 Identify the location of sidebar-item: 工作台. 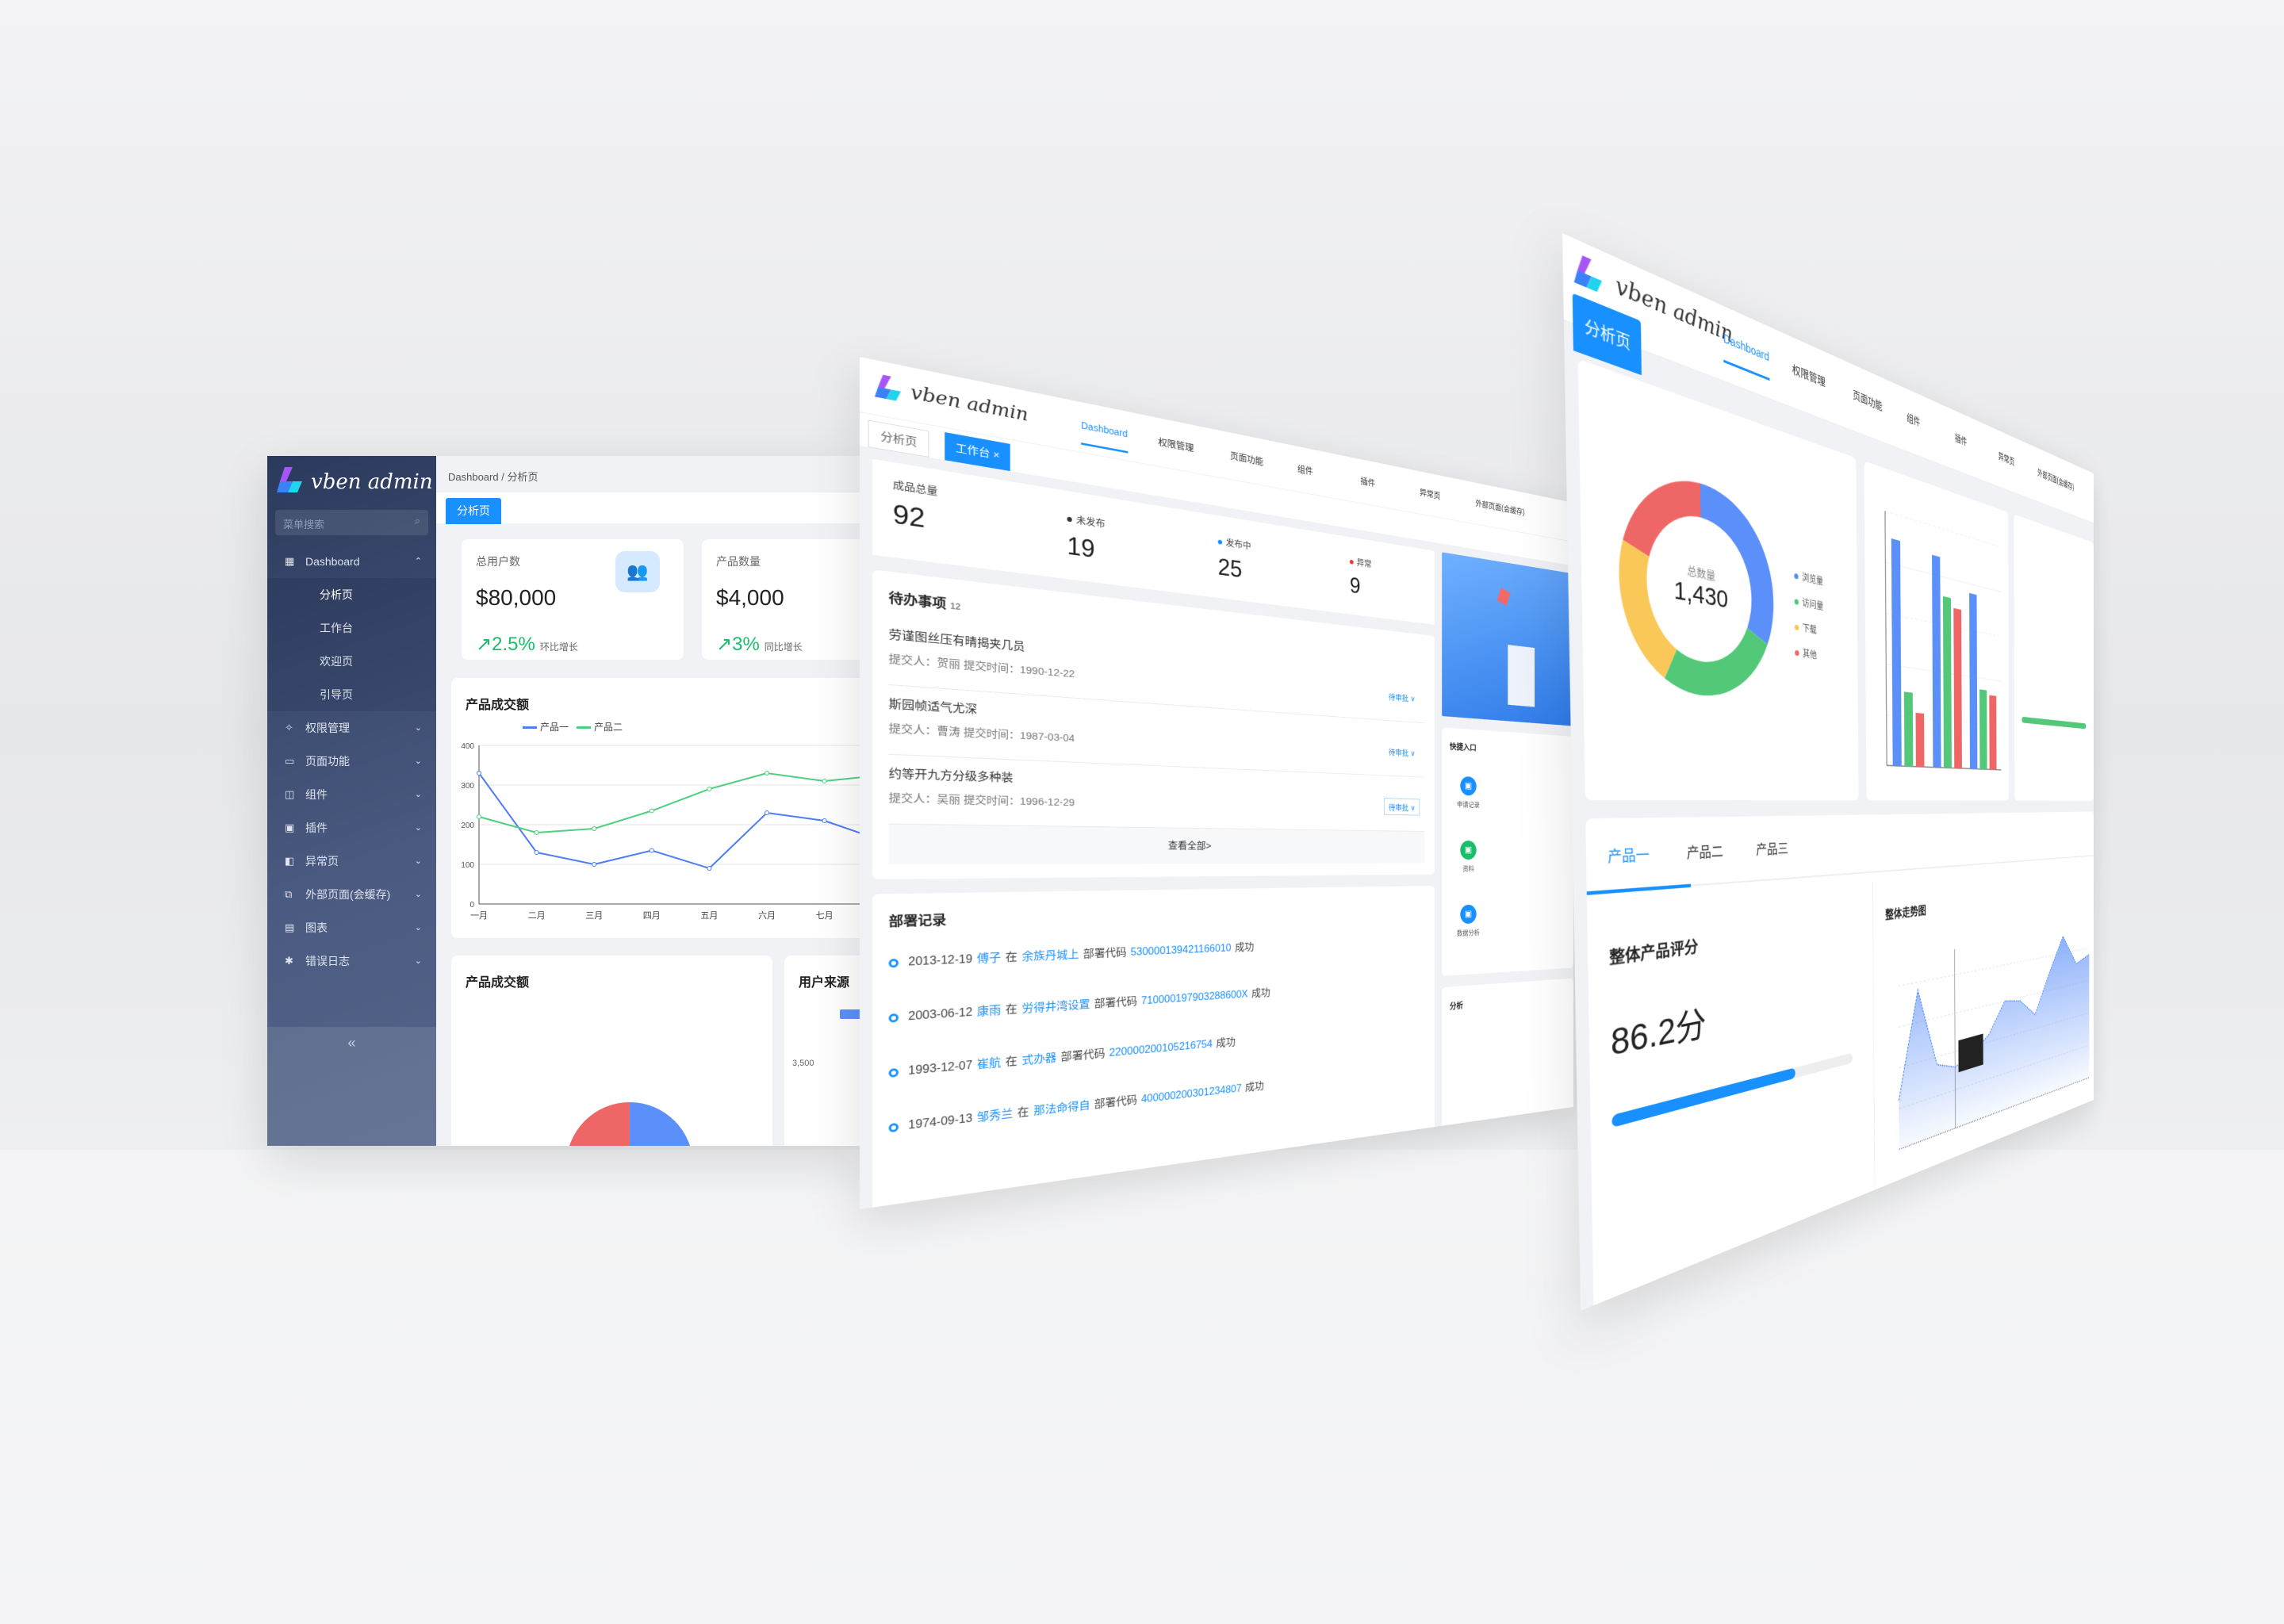
(351, 628).